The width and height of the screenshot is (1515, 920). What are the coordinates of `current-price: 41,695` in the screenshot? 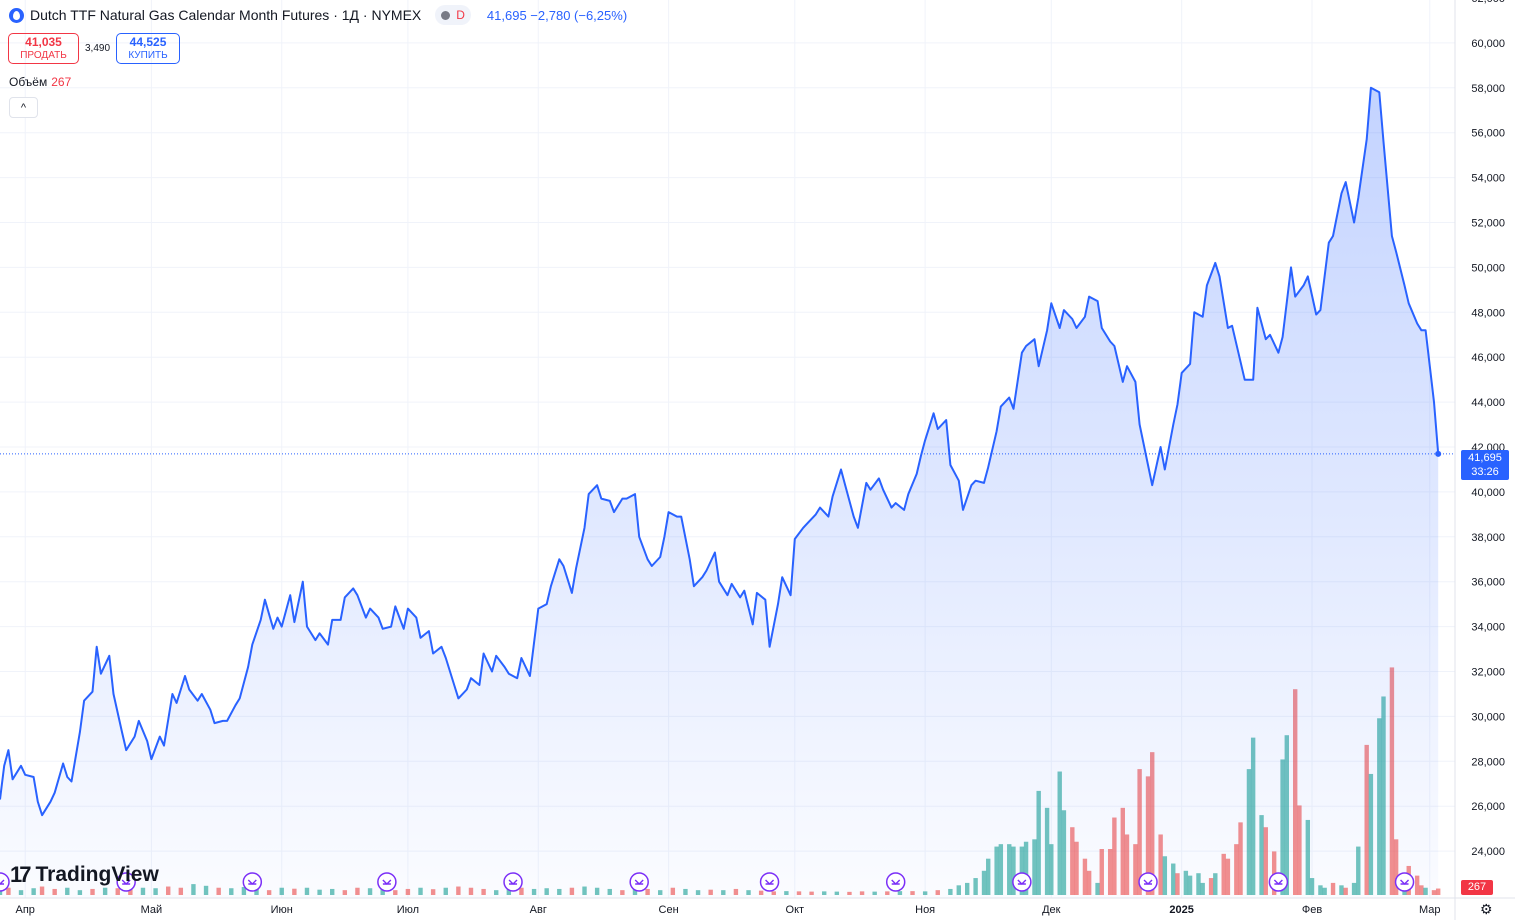 It's located at (1485, 458).